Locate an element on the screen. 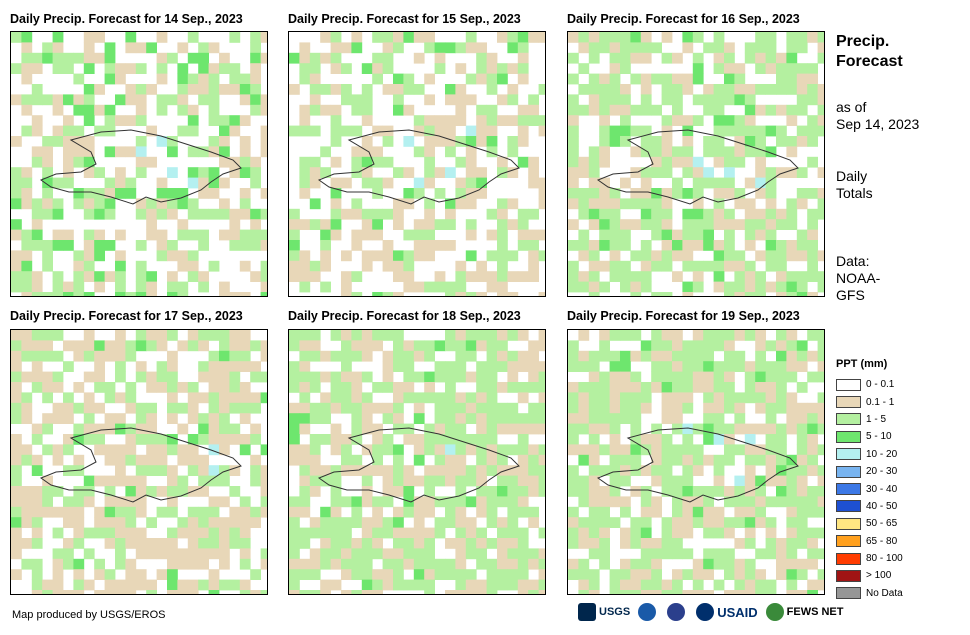 This screenshot has width=970, height=635. legend-swatch is located at coordinates (848, 523).